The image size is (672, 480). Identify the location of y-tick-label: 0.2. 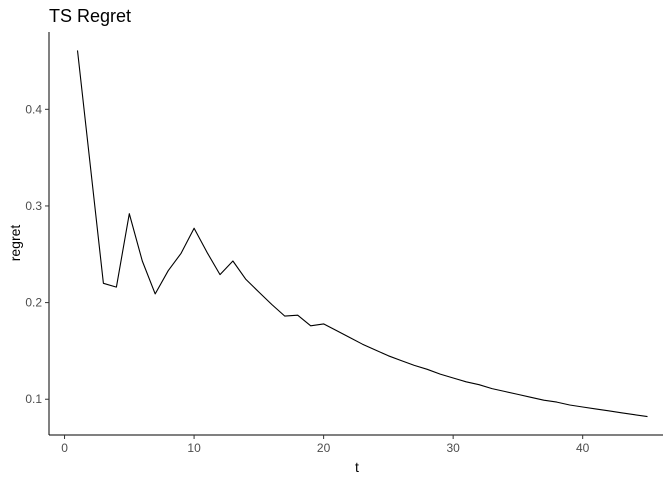
(33, 303).